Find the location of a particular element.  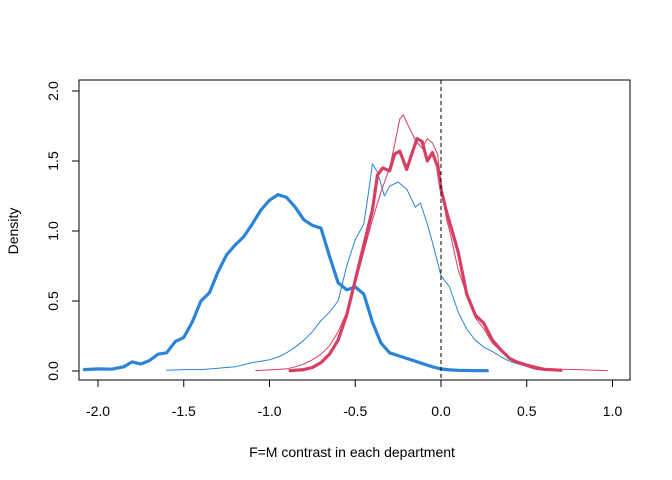

x-tick-label: -1.0 is located at coordinates (269, 411).